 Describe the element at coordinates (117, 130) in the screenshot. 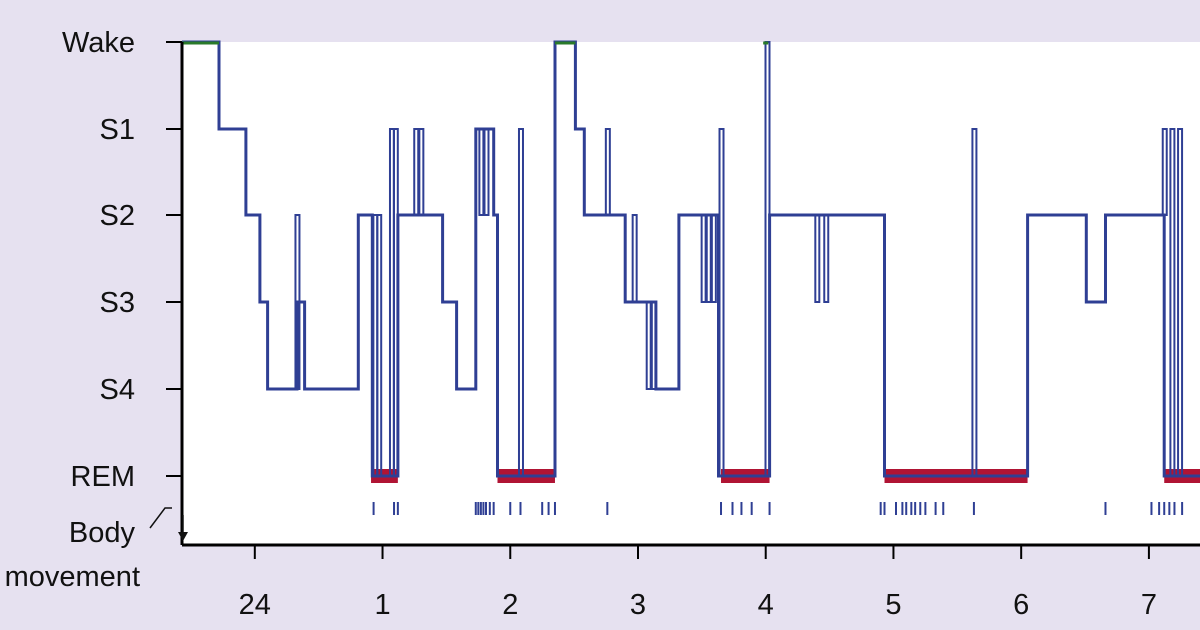

I see `y-tick-label: S1` at that location.